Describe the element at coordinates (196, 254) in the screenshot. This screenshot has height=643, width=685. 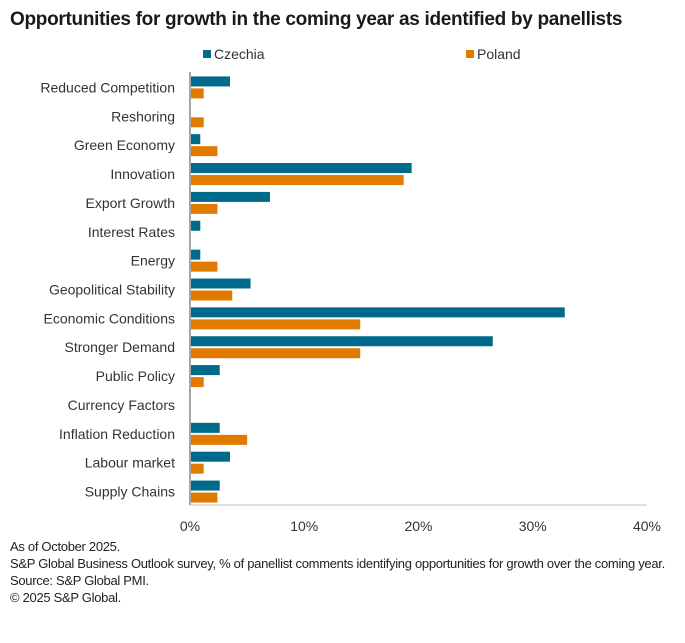
I see `bar-czechia-energy` at that location.